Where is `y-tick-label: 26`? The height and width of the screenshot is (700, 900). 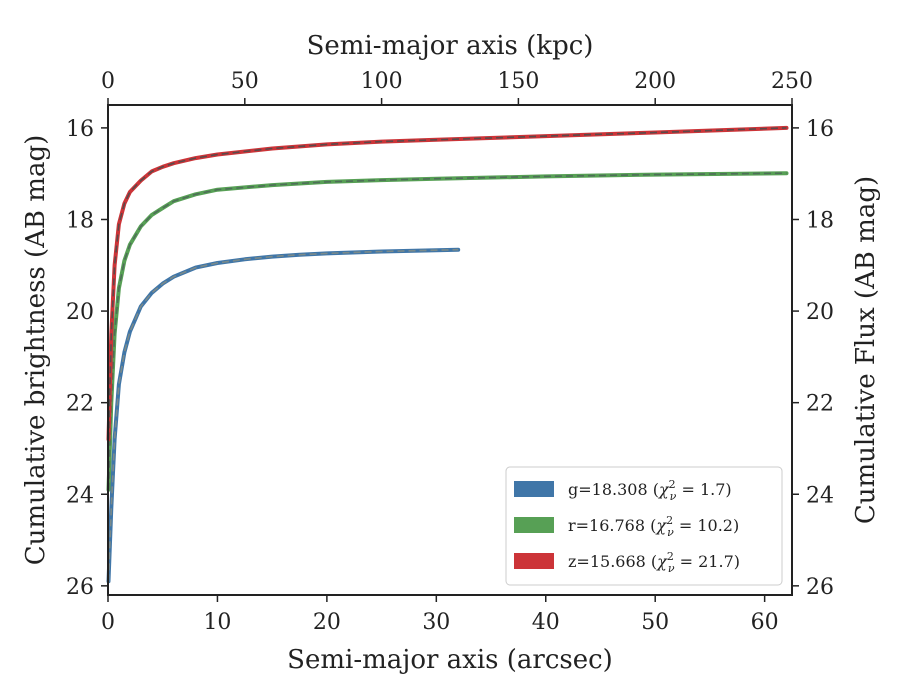
y-tick-label: 26 is located at coordinates (80, 587).